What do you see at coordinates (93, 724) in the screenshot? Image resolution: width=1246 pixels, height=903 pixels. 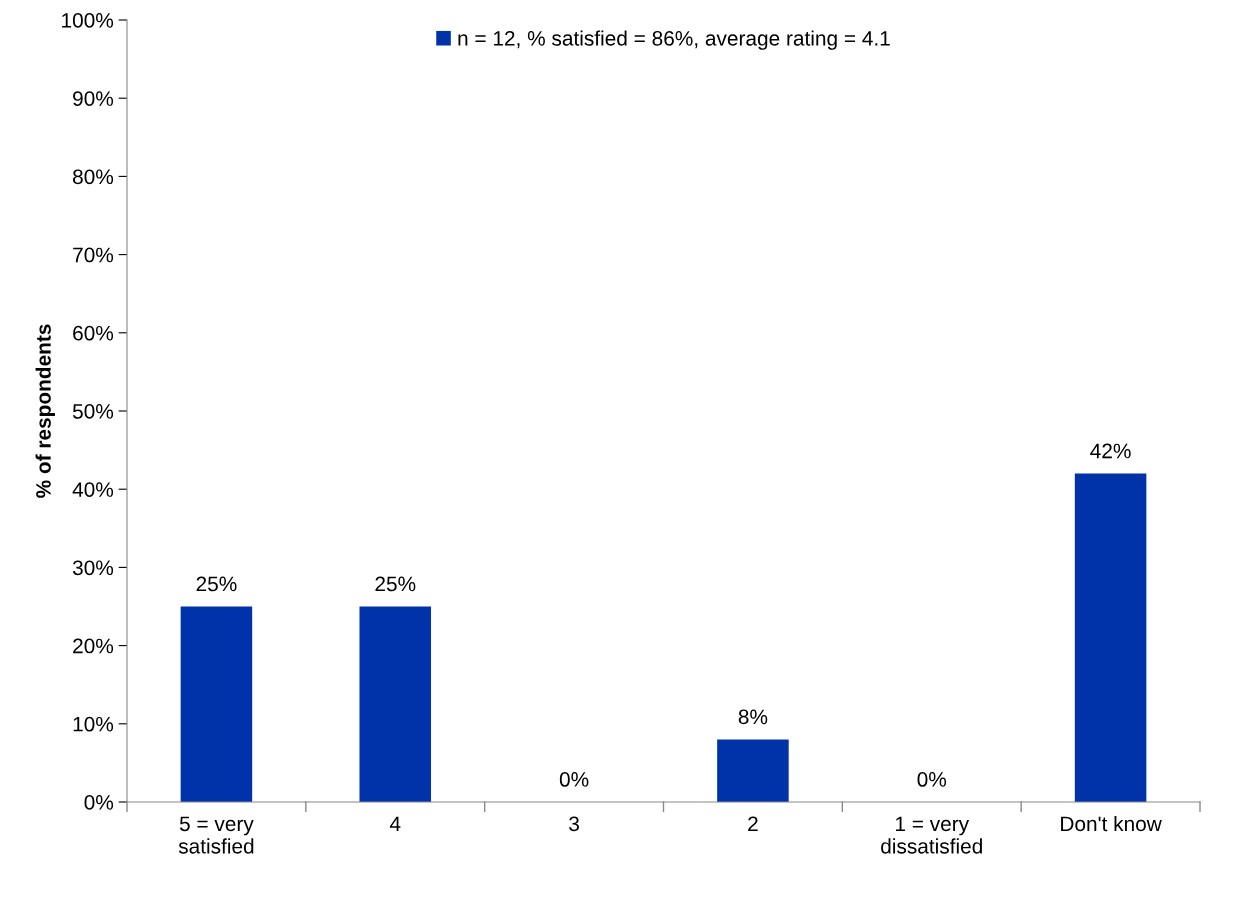 I see `y-tick-label: 10%` at bounding box center [93, 724].